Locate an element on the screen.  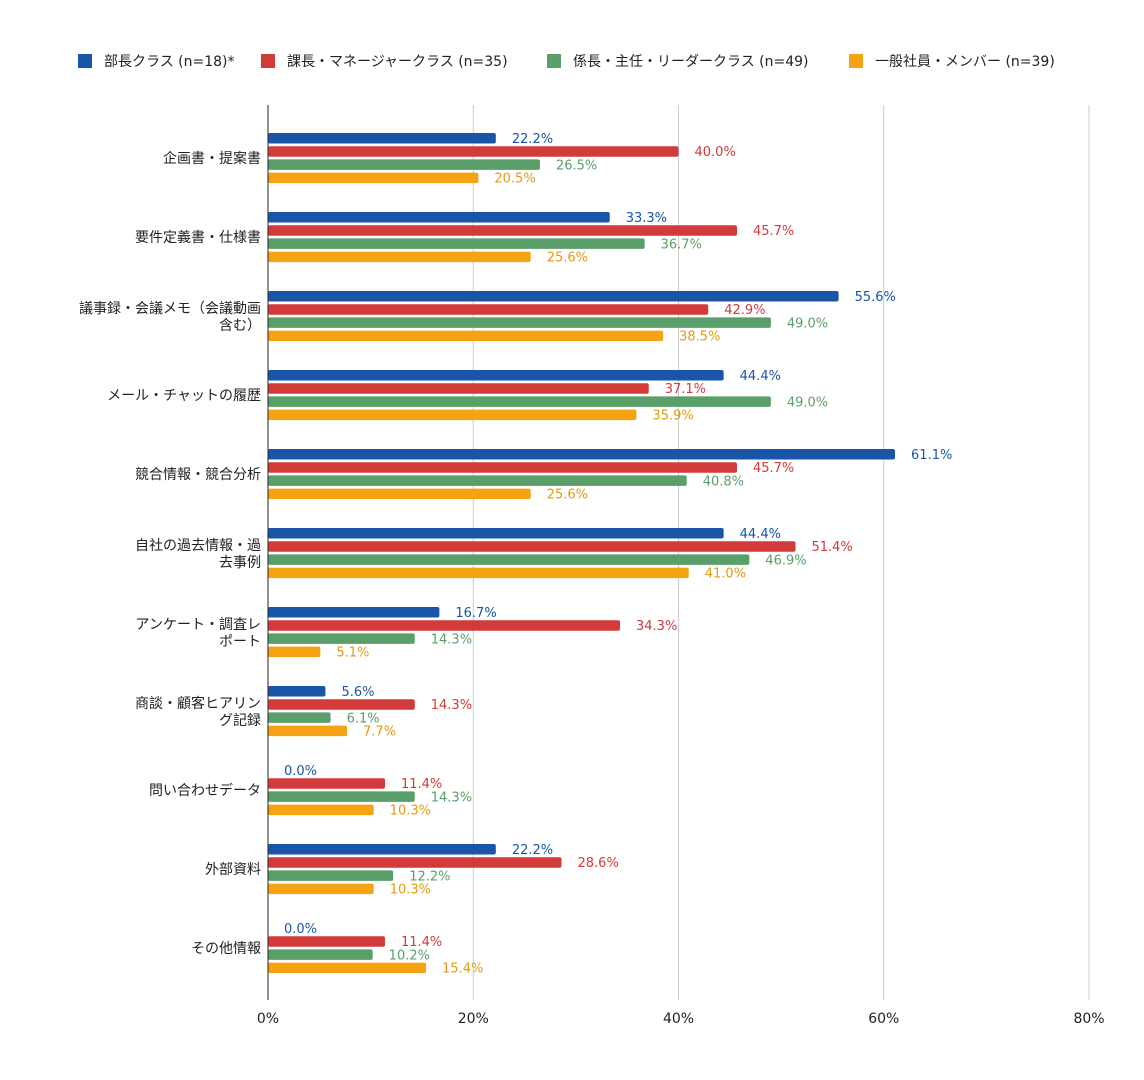
data-label: 40.8% is located at coordinates (723, 481).